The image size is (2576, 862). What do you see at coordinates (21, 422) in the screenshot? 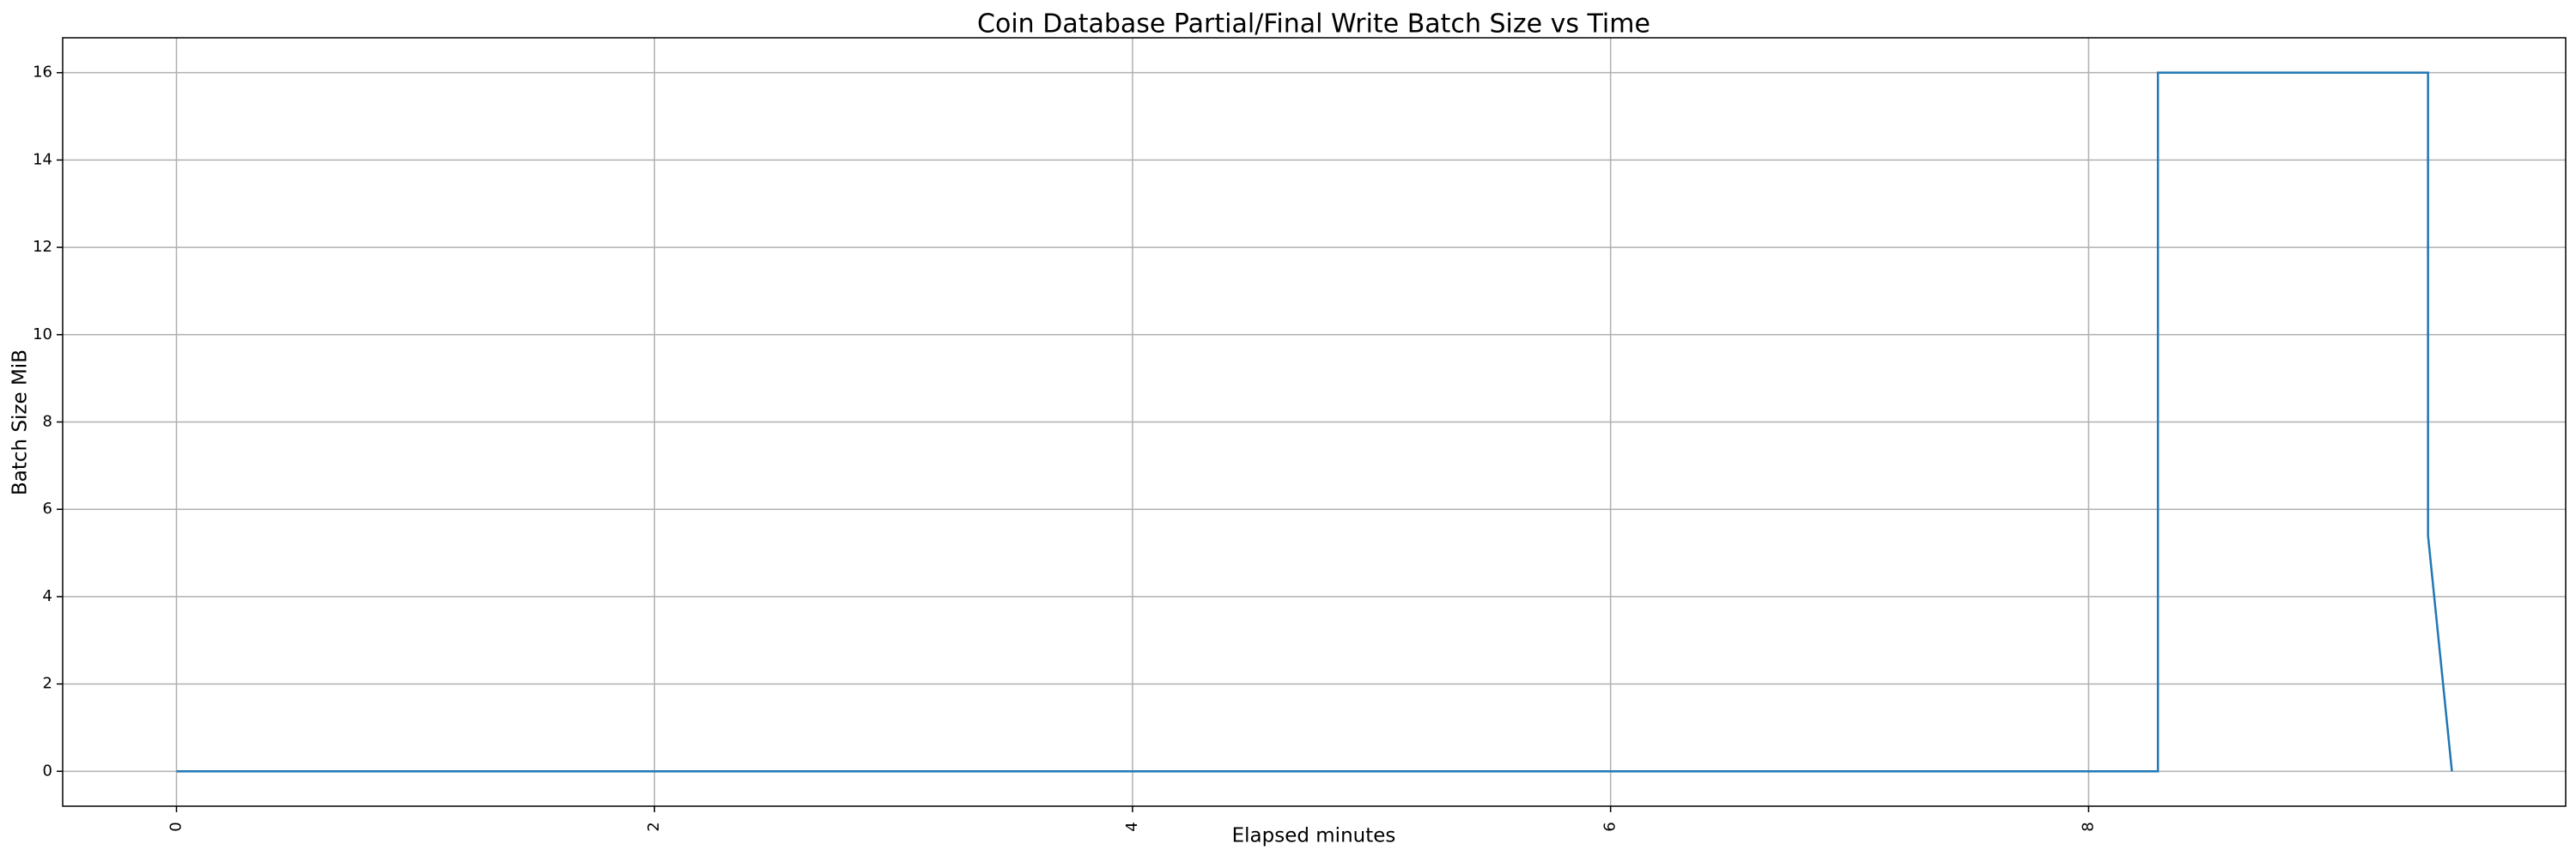
I see `y-axis-label: Batch Size MiB` at bounding box center [21, 422].